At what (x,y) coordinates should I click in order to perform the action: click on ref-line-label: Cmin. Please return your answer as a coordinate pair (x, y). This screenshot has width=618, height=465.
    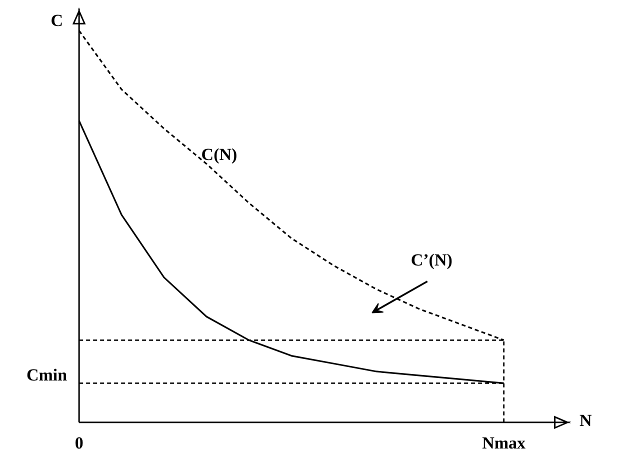
    Looking at the image, I should click on (47, 375).